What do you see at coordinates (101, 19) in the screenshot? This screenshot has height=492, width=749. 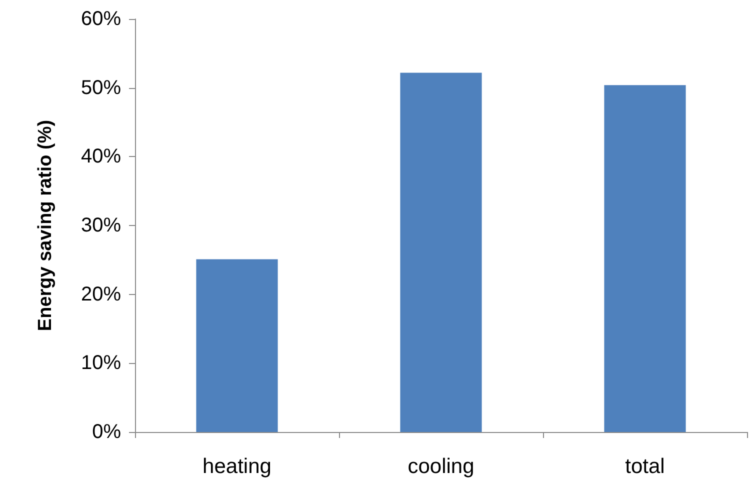 I see `y-tick-label: 60%` at bounding box center [101, 19].